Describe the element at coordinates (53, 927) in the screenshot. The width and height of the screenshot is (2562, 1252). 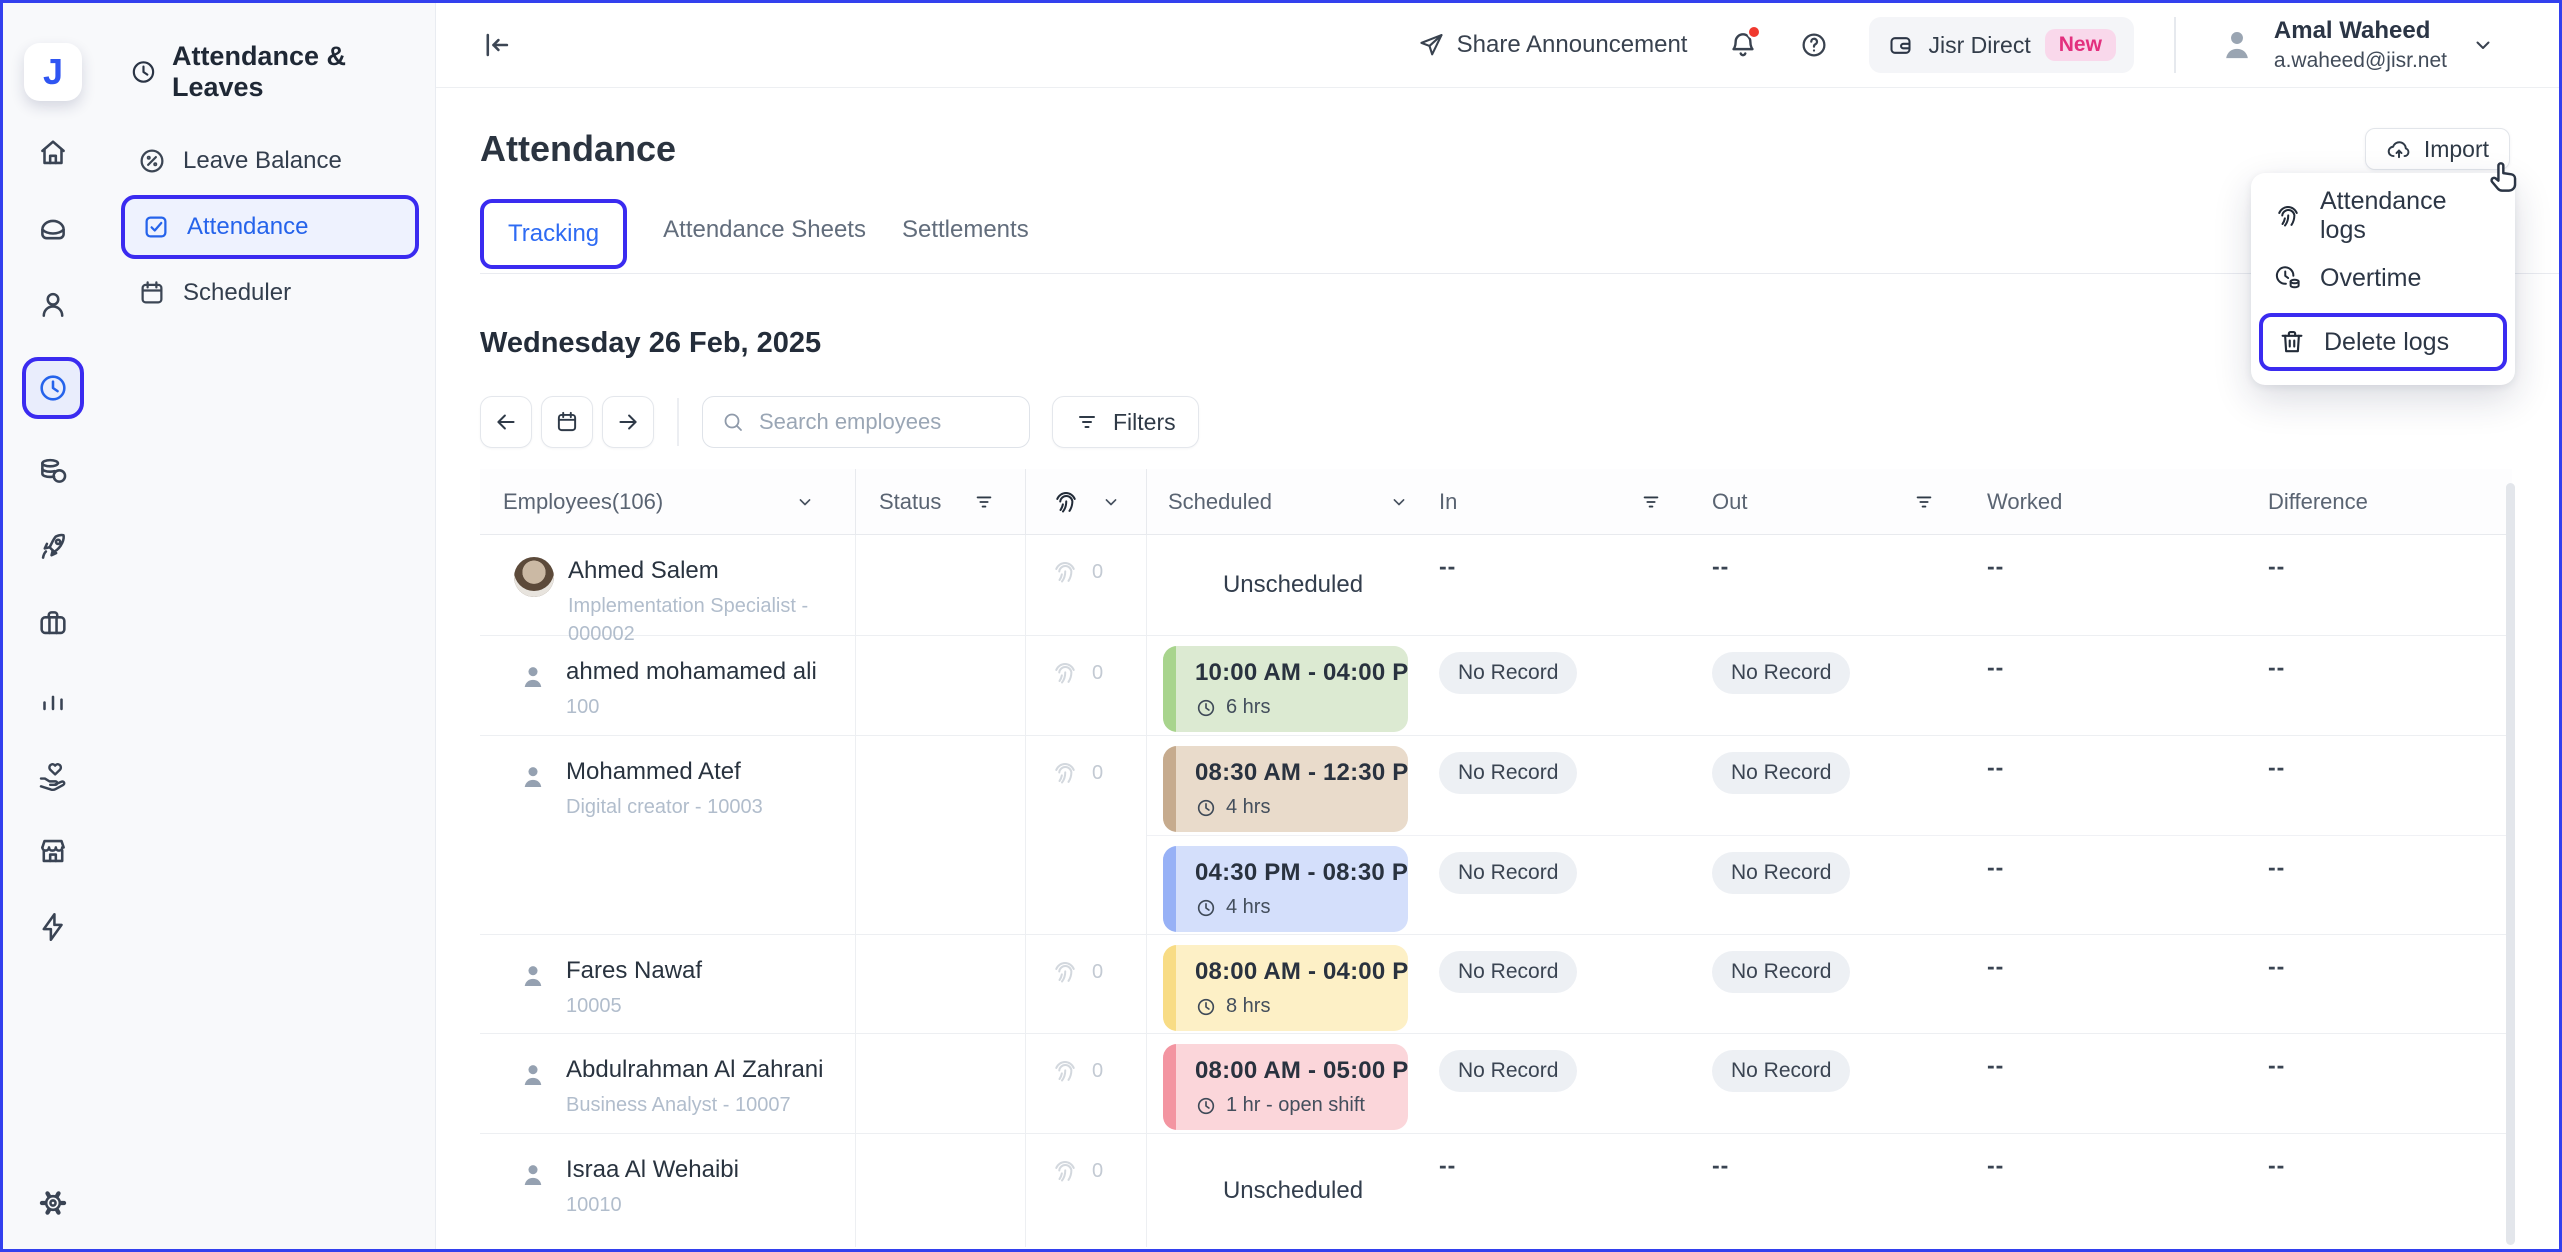
I see `rail-automations-icon` at that location.